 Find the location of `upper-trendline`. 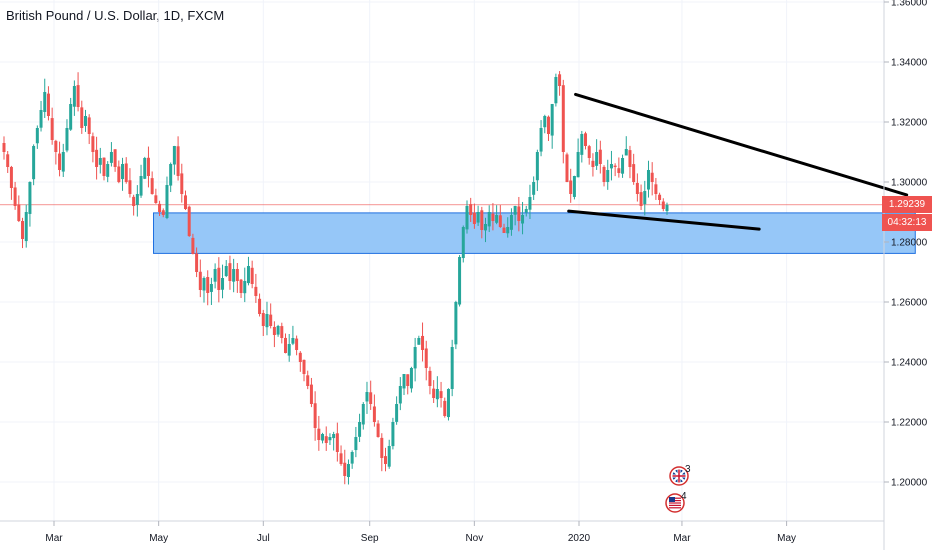

upper-trendline is located at coordinates (741, 144).